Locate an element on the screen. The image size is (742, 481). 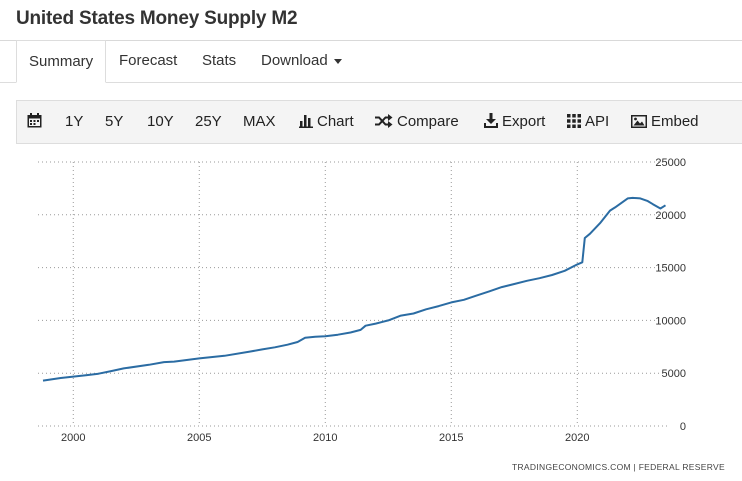
calendar-icon is located at coordinates (34, 120).